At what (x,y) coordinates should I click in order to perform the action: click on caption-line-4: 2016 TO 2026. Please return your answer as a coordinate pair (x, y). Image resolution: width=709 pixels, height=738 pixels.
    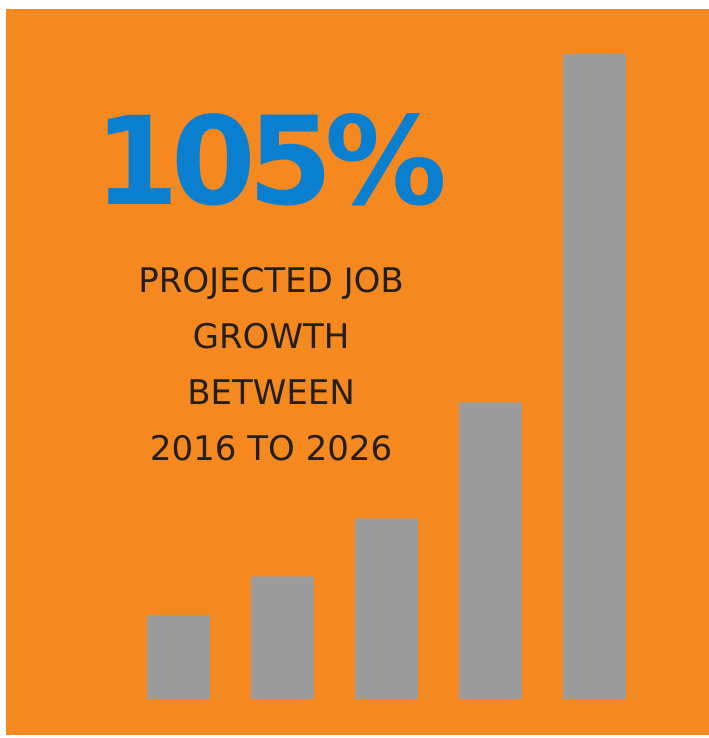
    Looking at the image, I should click on (271, 449).